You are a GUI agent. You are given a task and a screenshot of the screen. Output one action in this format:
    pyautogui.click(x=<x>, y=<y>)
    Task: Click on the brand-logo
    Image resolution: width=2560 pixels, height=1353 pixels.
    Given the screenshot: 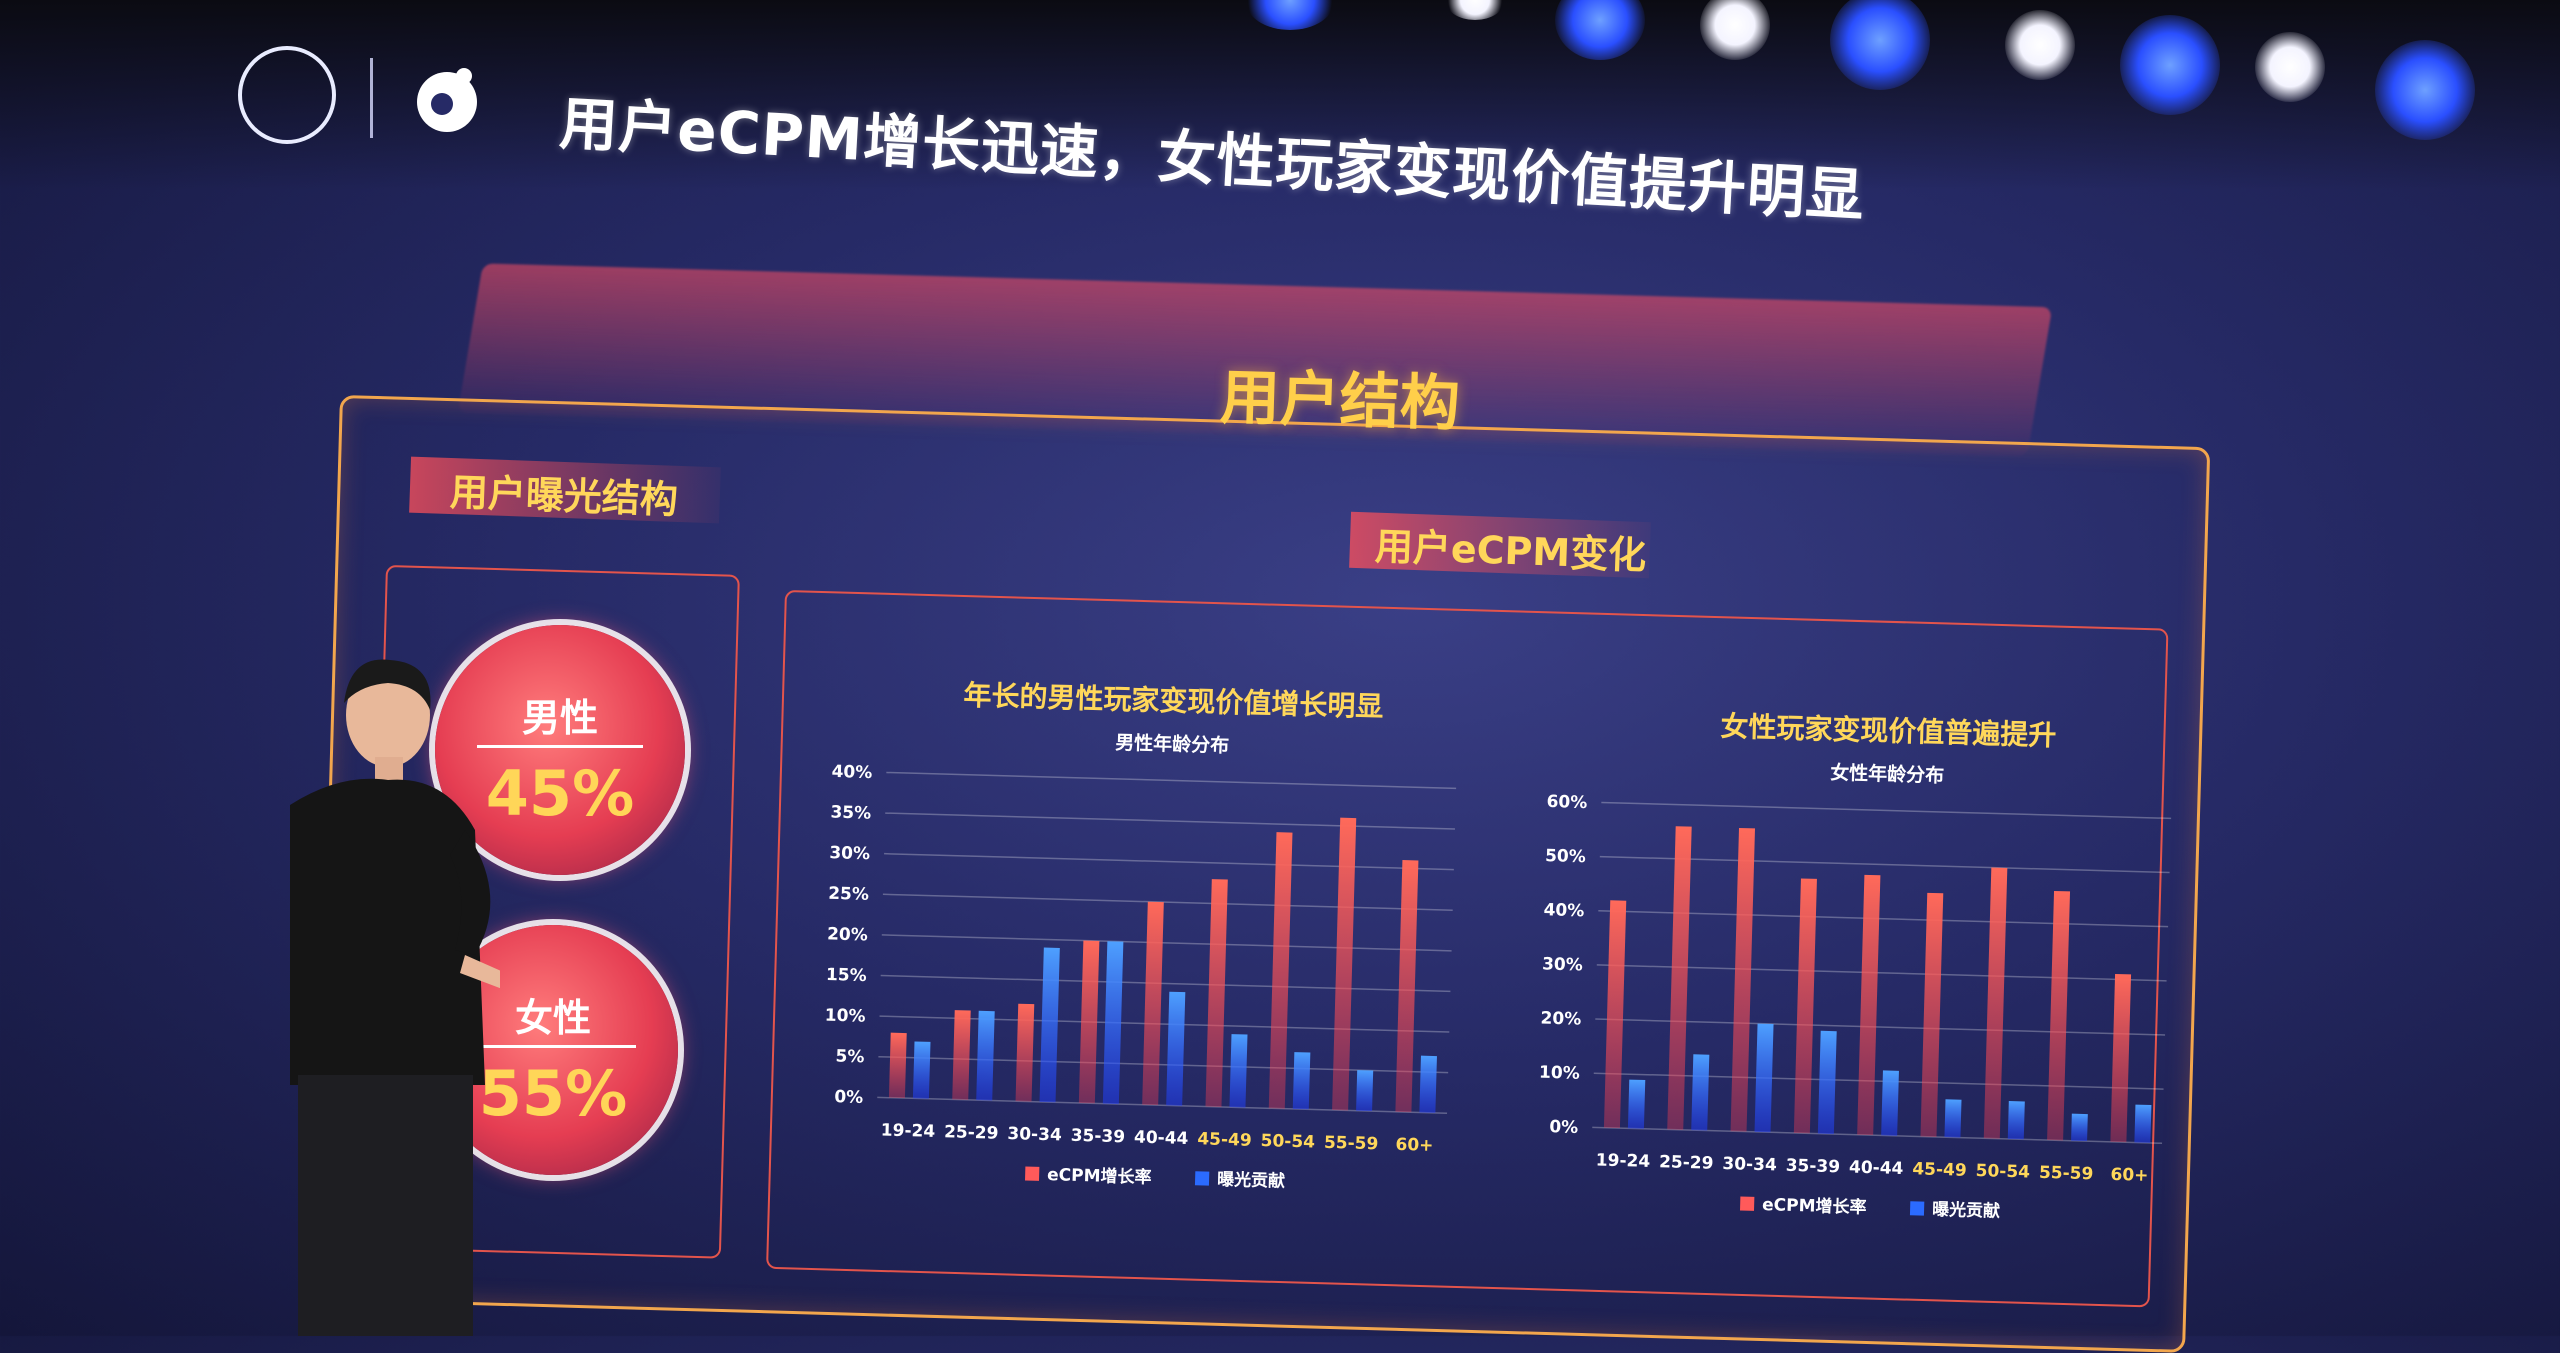 What is the action you would take?
    pyautogui.click(x=447, y=100)
    